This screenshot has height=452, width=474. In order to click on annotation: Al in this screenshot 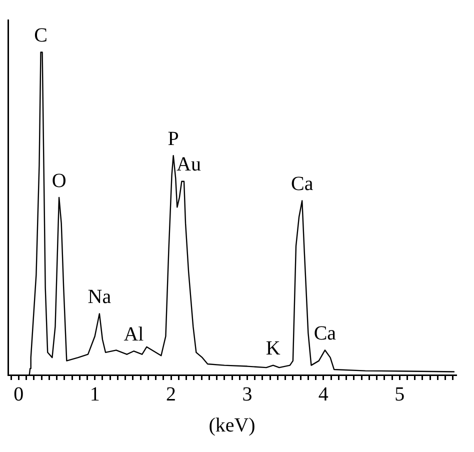, I will do `click(134, 334)`.